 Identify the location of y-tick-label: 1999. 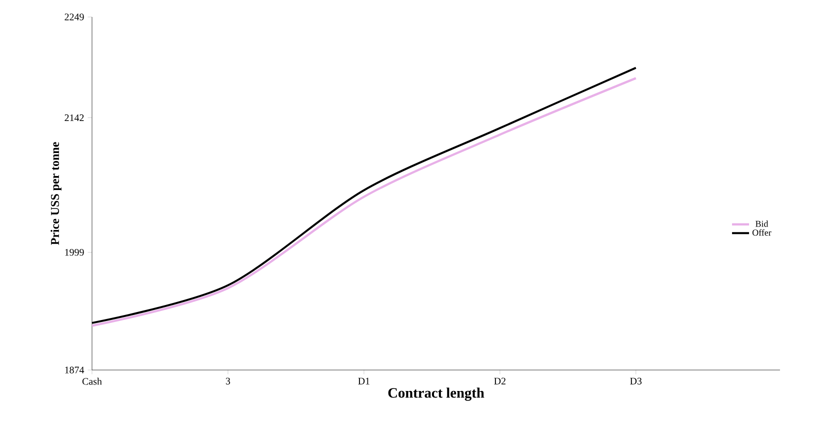
(74, 252).